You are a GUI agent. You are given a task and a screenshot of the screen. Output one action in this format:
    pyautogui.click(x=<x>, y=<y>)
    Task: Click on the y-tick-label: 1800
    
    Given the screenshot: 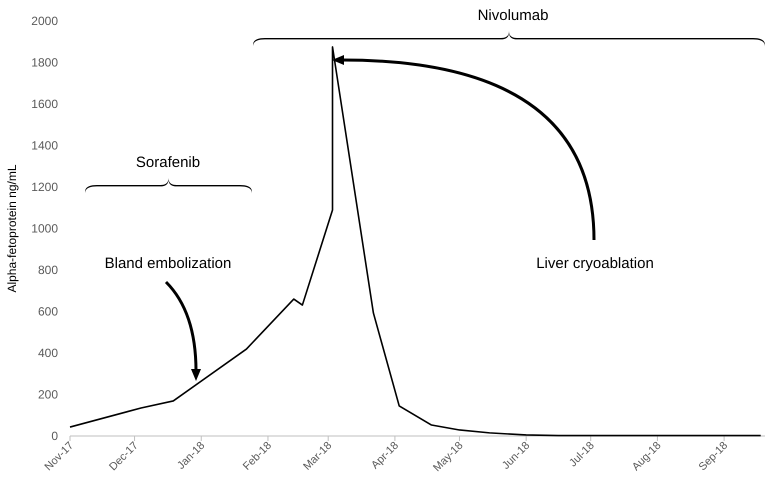 What is the action you would take?
    pyautogui.click(x=44, y=63)
    